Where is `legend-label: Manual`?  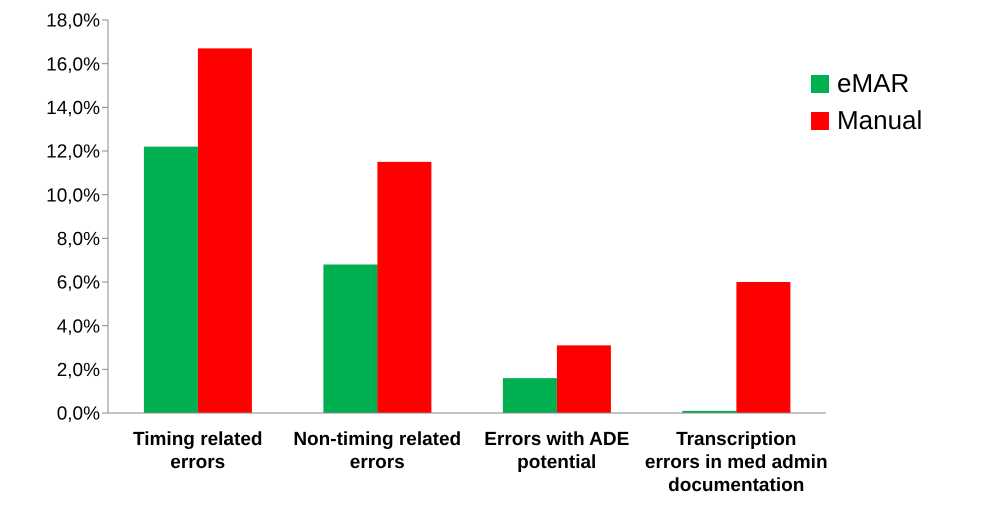 legend-label: Manual is located at coordinates (879, 120).